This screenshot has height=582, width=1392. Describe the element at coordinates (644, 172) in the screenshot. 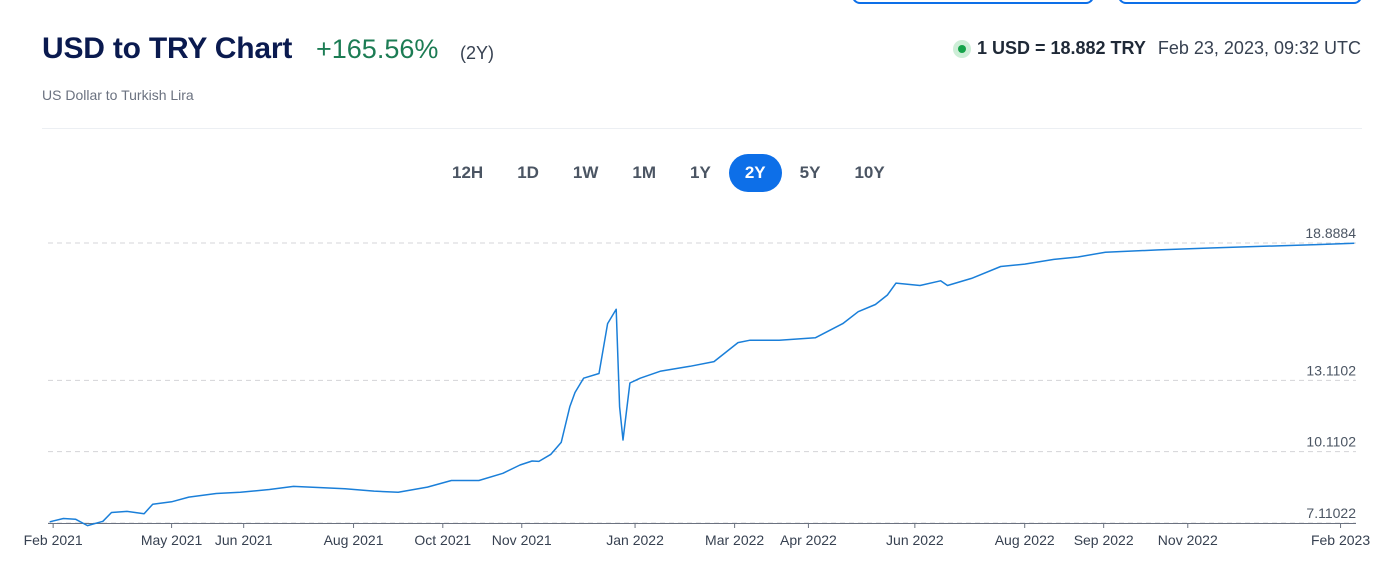

I see `period-1m-button: 1M` at that location.